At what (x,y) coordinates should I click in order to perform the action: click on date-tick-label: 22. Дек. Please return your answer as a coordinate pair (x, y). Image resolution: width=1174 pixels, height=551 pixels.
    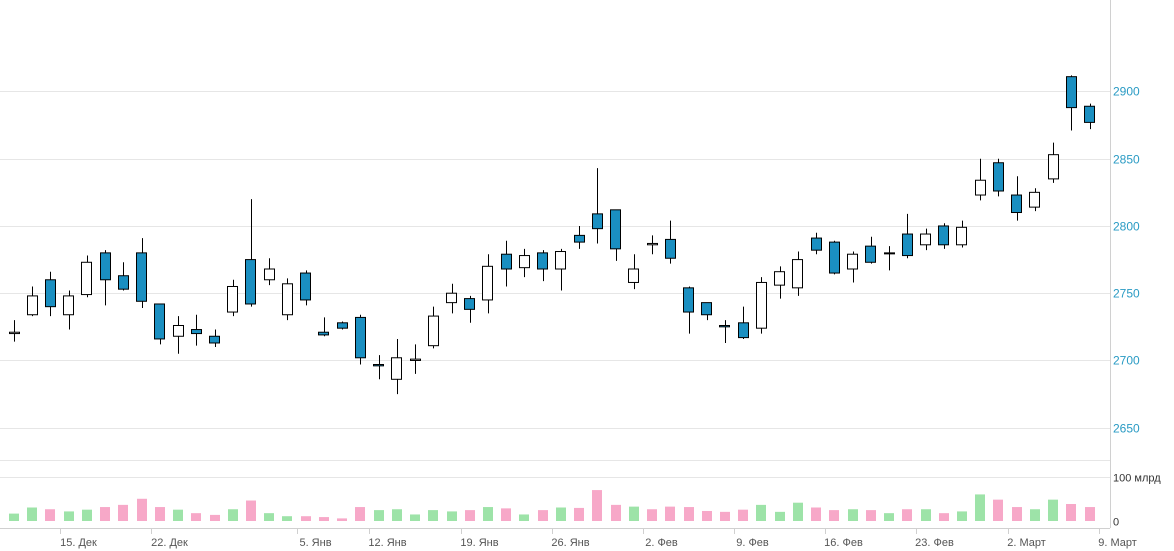
    Looking at the image, I should click on (169, 543).